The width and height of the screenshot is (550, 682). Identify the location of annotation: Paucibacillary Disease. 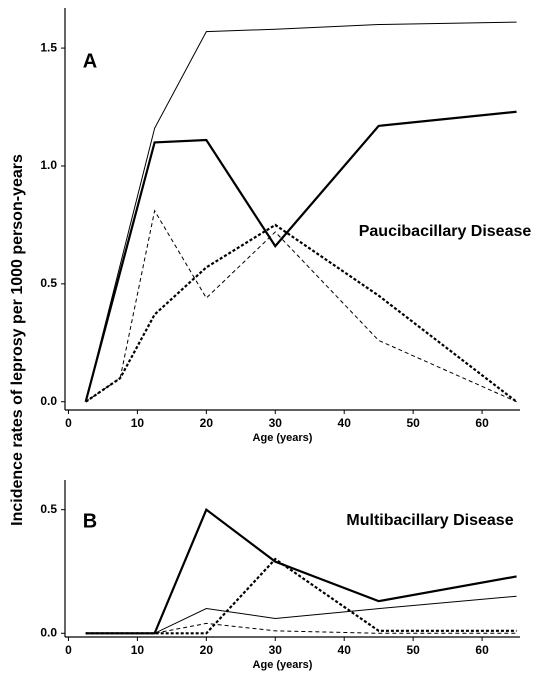
(445, 231).